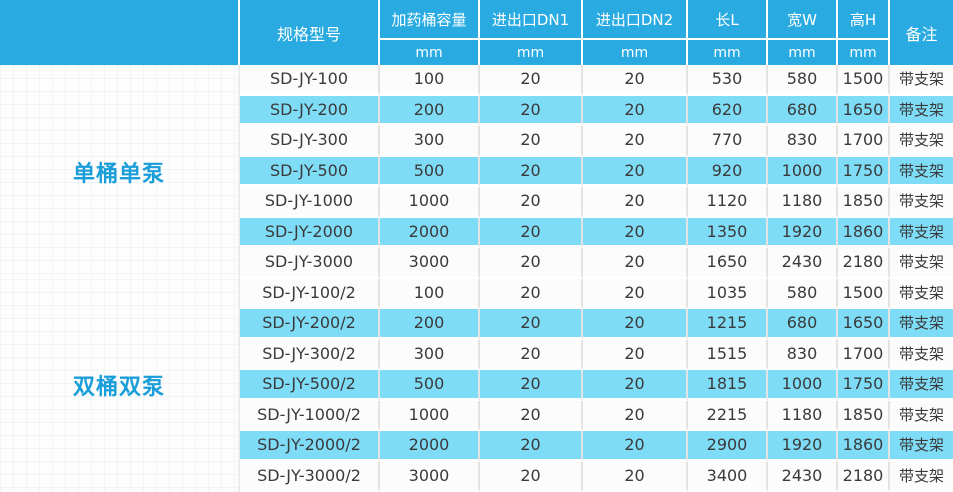 This screenshot has width=953, height=492. Describe the element at coordinates (310, 263) in the screenshot. I see `cell-model: SD-JY-3000` at that location.